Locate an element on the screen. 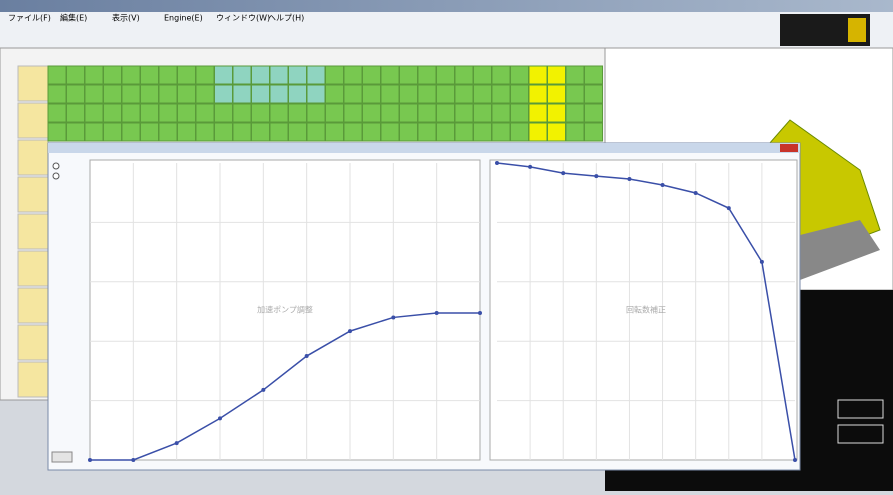 Image resolution: width=893 pixels, height=495 pixels. gauge-box is located at coordinates (860, 434).